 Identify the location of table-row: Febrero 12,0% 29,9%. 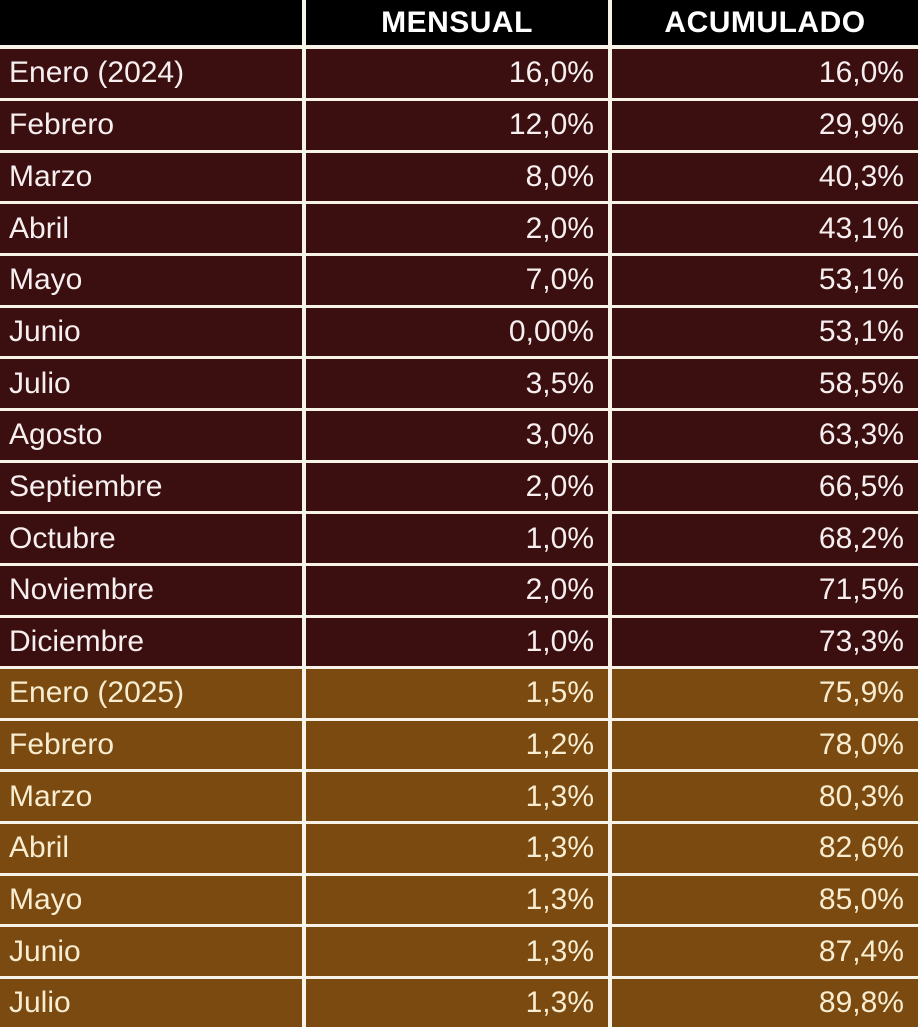
(459, 125).